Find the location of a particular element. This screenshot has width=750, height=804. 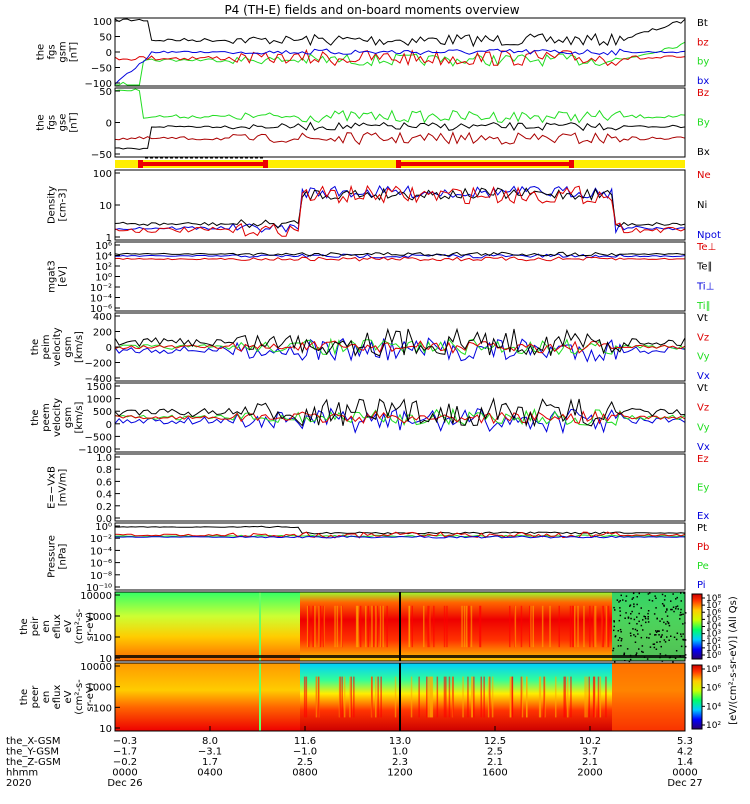

y-tick-label: −500 is located at coordinates (98, 437).